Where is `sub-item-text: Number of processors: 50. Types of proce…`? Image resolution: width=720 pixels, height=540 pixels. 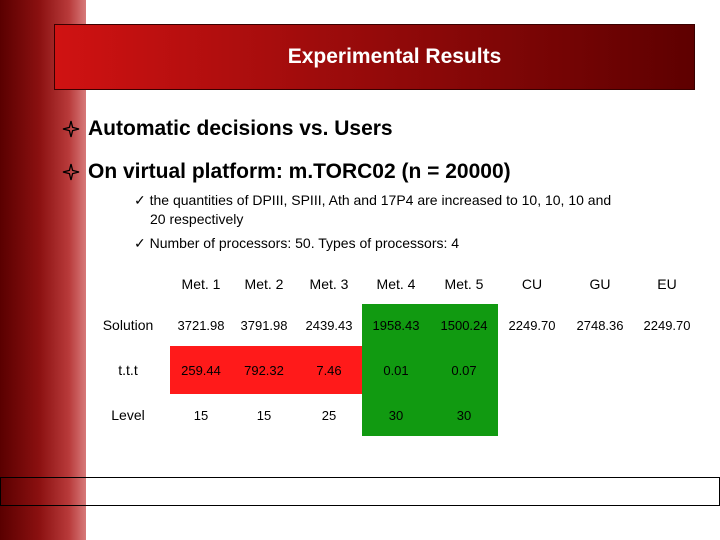
sub-item-text: Number of processors: 50. Types of proce… is located at coordinates (304, 243).